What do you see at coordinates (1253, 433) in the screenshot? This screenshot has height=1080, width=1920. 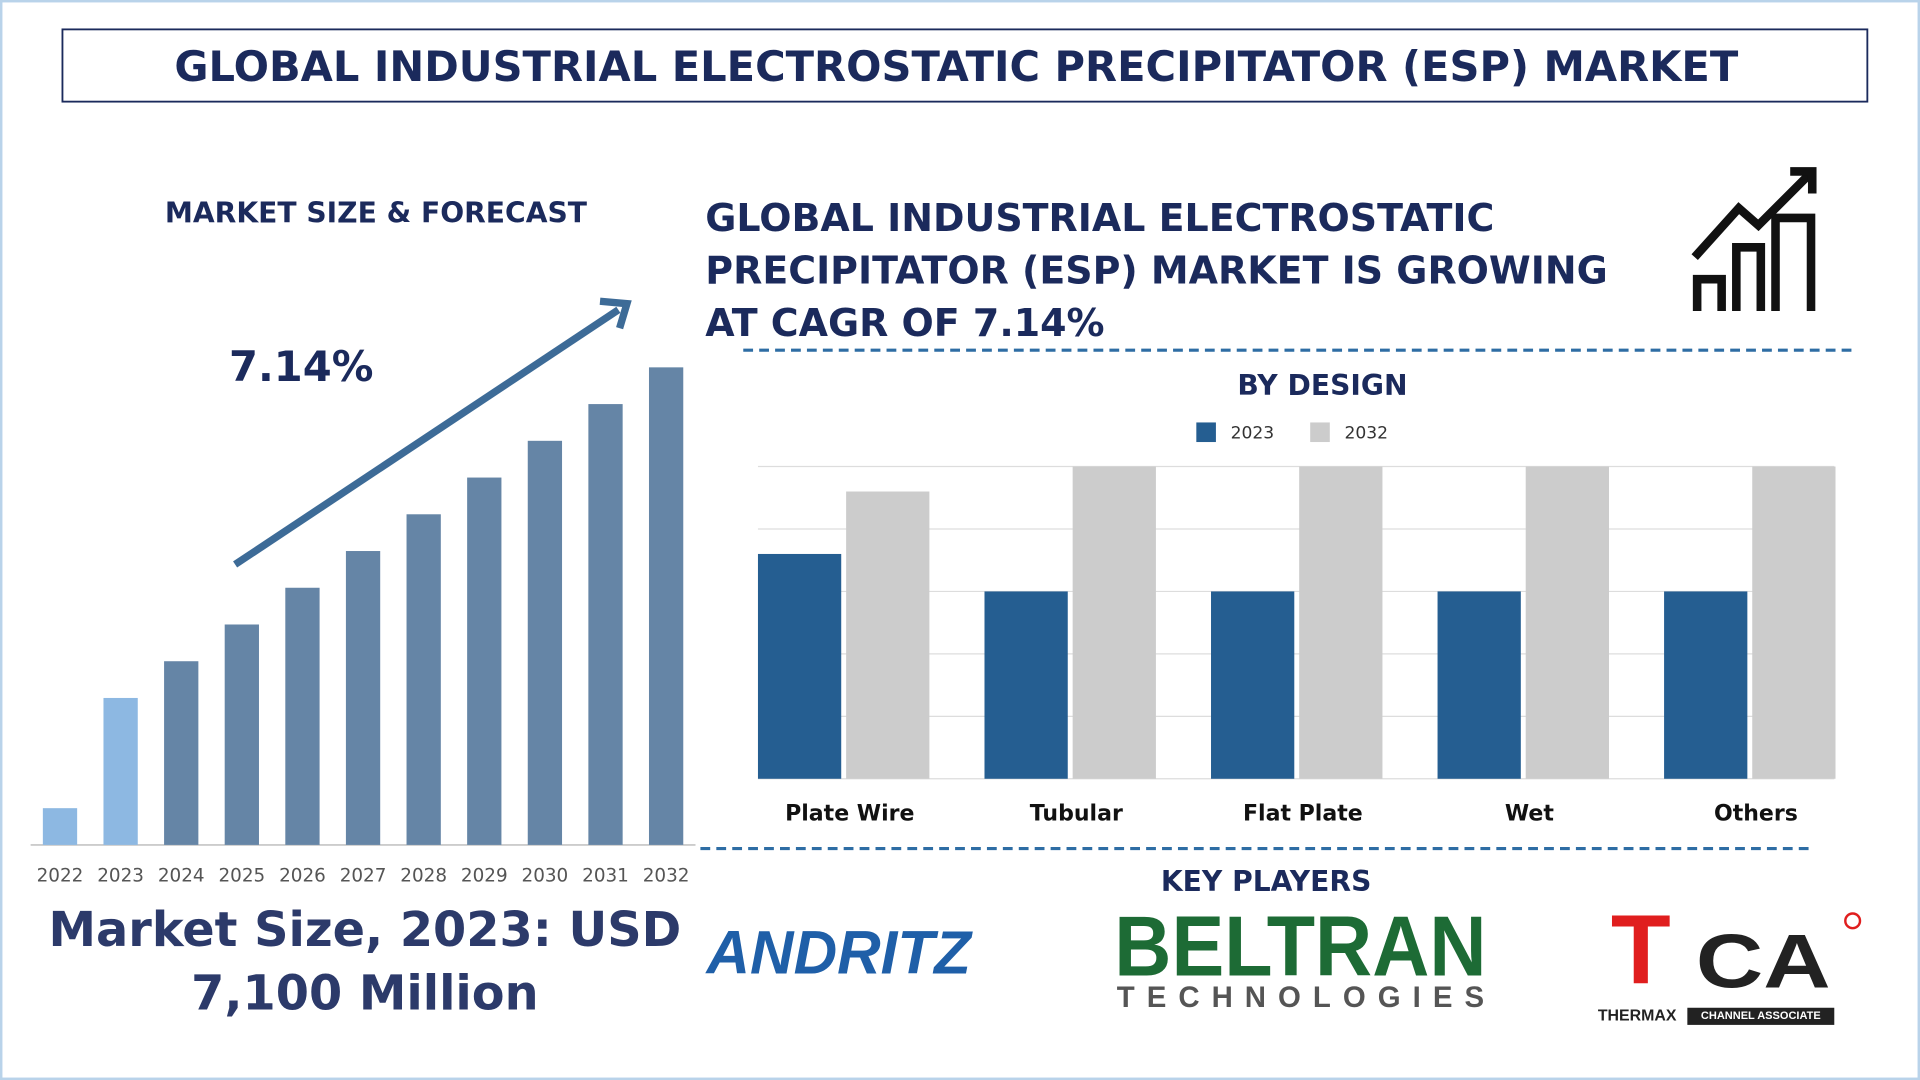 I see `legend-label: 2023` at bounding box center [1253, 433].